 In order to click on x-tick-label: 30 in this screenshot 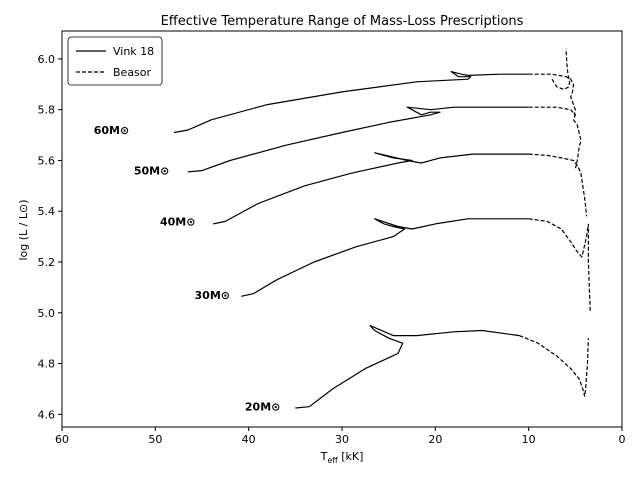, I will do `click(342, 439)`.